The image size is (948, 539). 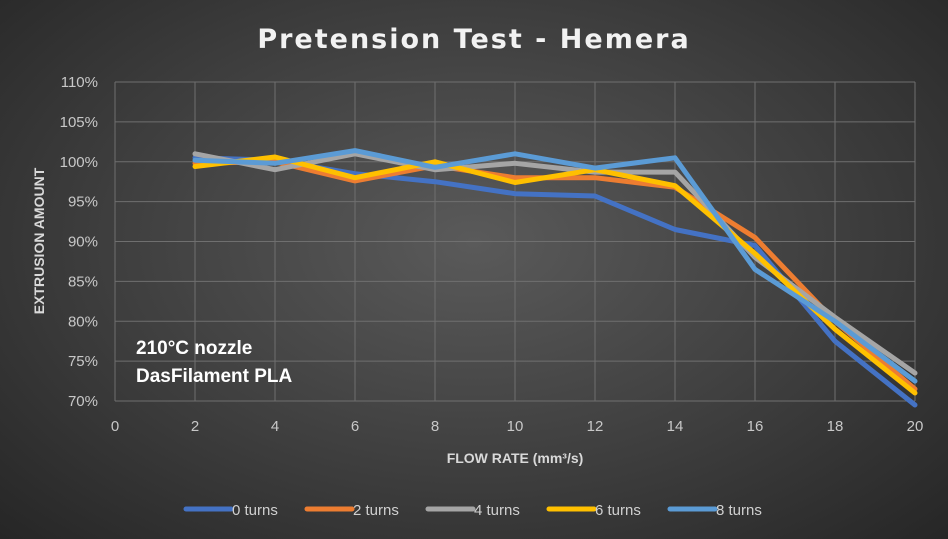 I want to click on y-tick-label: 105%, so click(x=79, y=122).